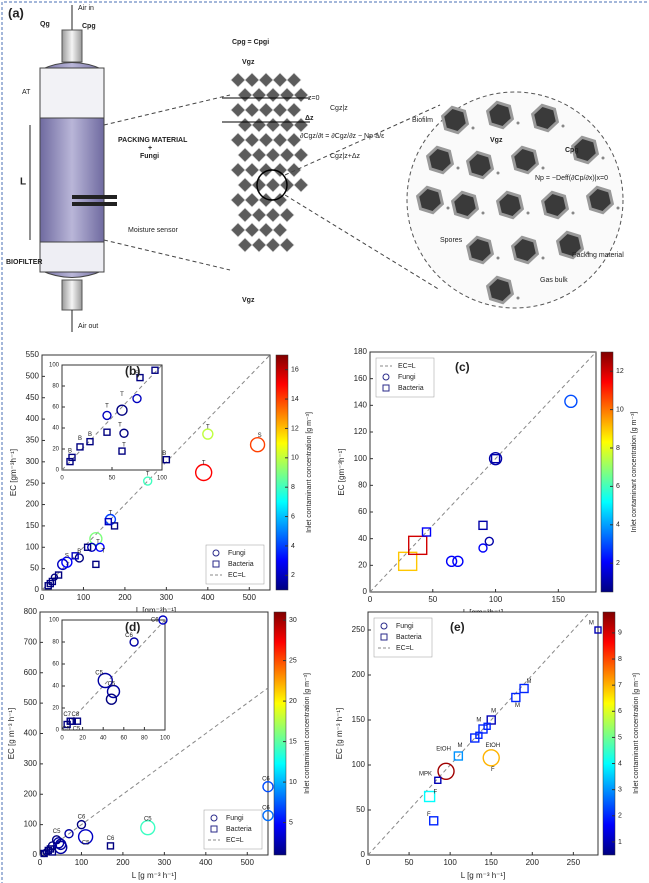 The height and width of the screenshot is (883, 649). What do you see at coordinates (76, 715) in the screenshot?
I see `annotation: C8` at bounding box center [76, 715].